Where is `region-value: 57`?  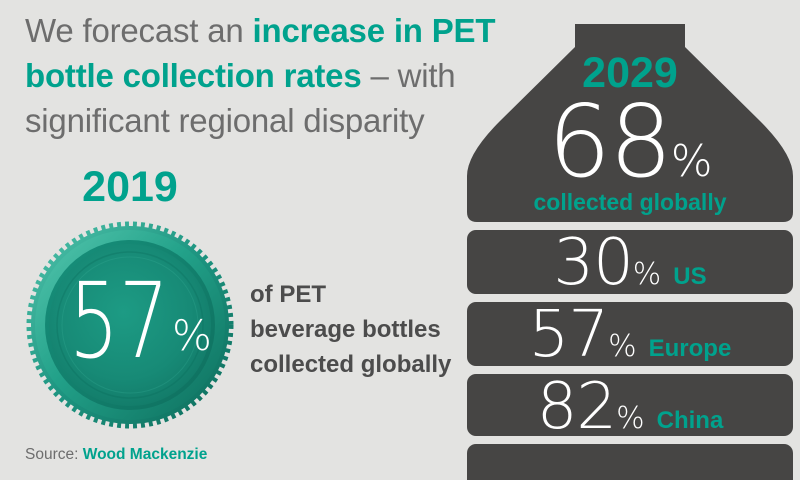
region-value: 57 is located at coordinates (568, 335).